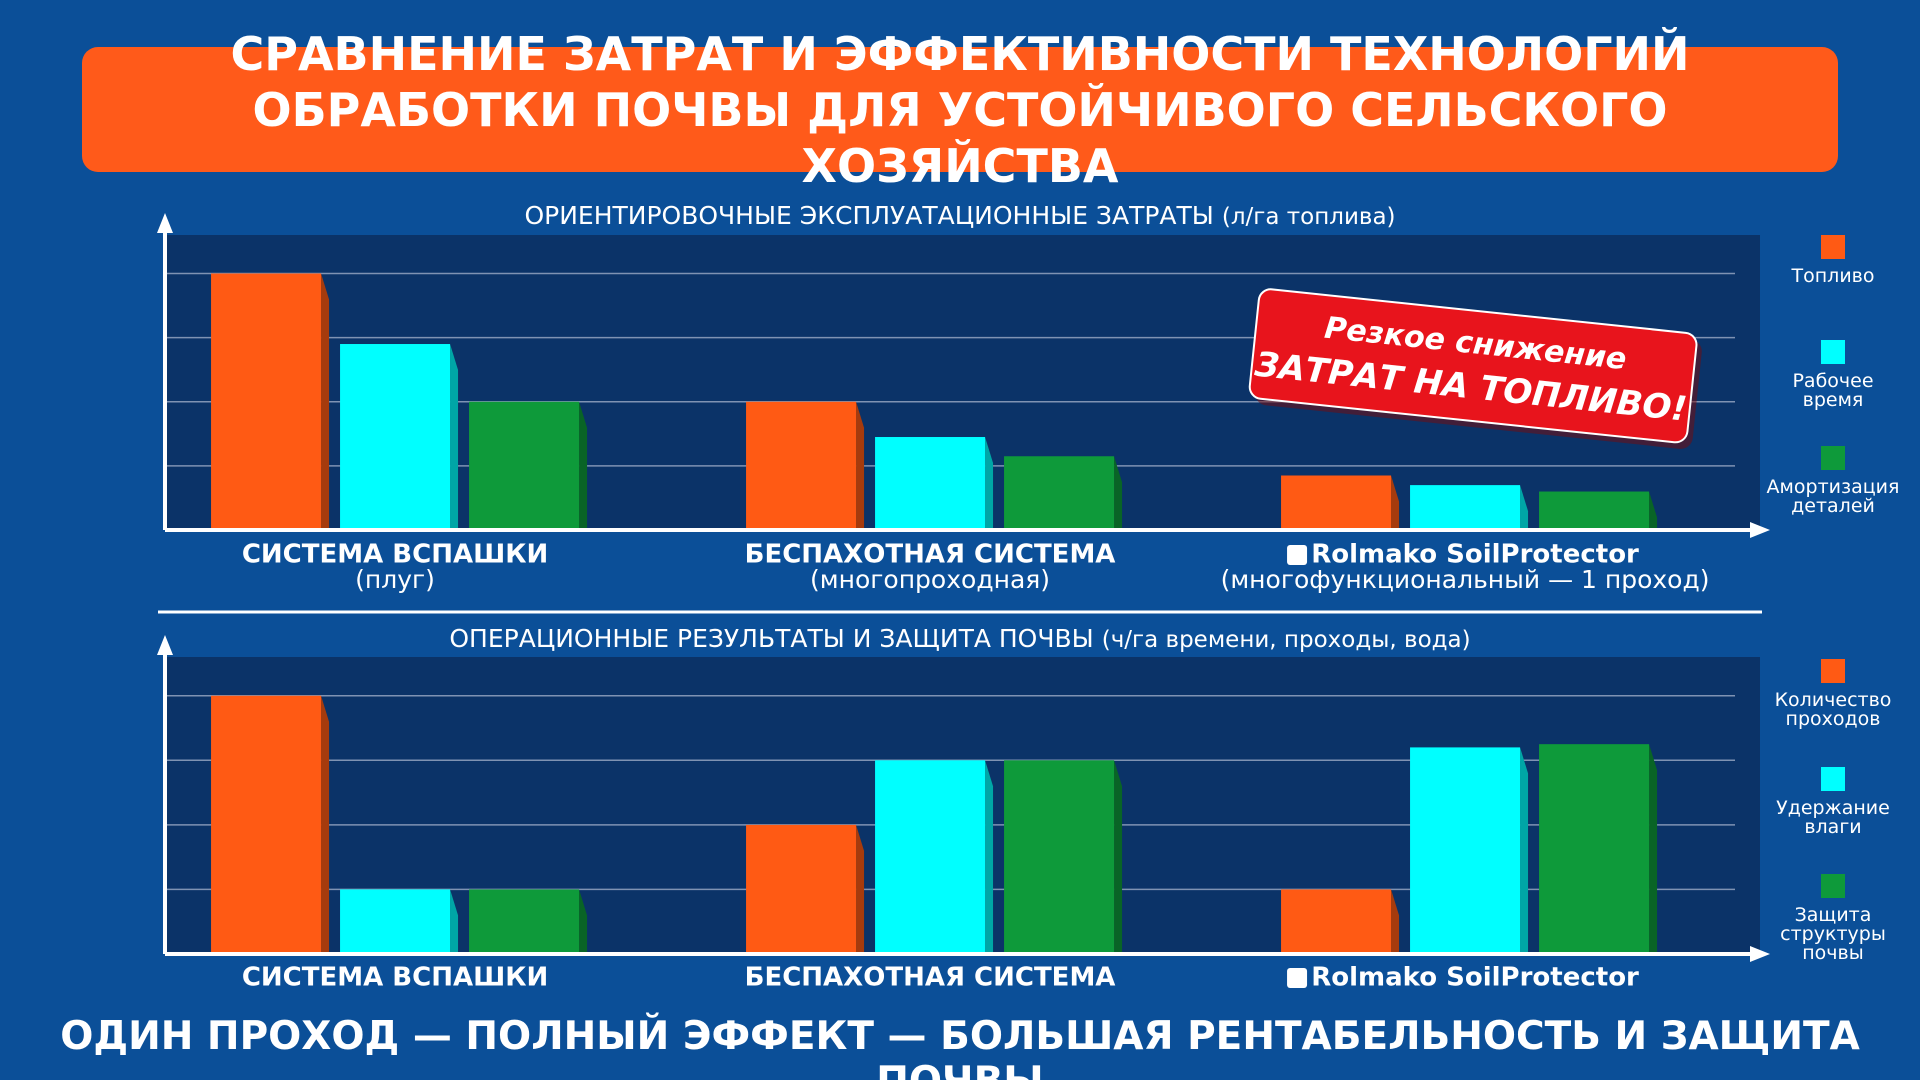 The image size is (1920, 1080). I want to click on x-tick-note: (плуг), so click(395, 579).